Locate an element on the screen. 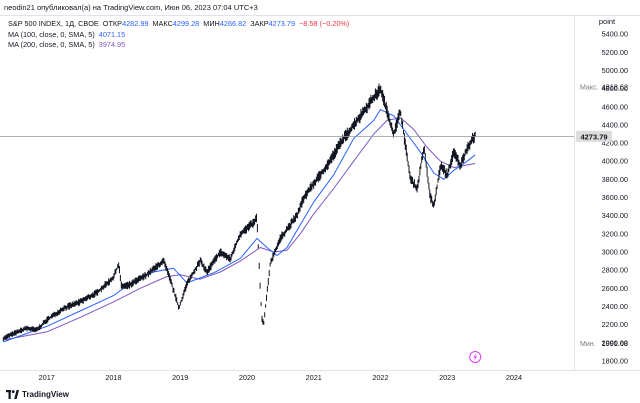 The height and width of the screenshot is (403, 640). legend-symbol: S&P 500 INDEX, 1Д, CBOE is located at coordinates (53, 23).